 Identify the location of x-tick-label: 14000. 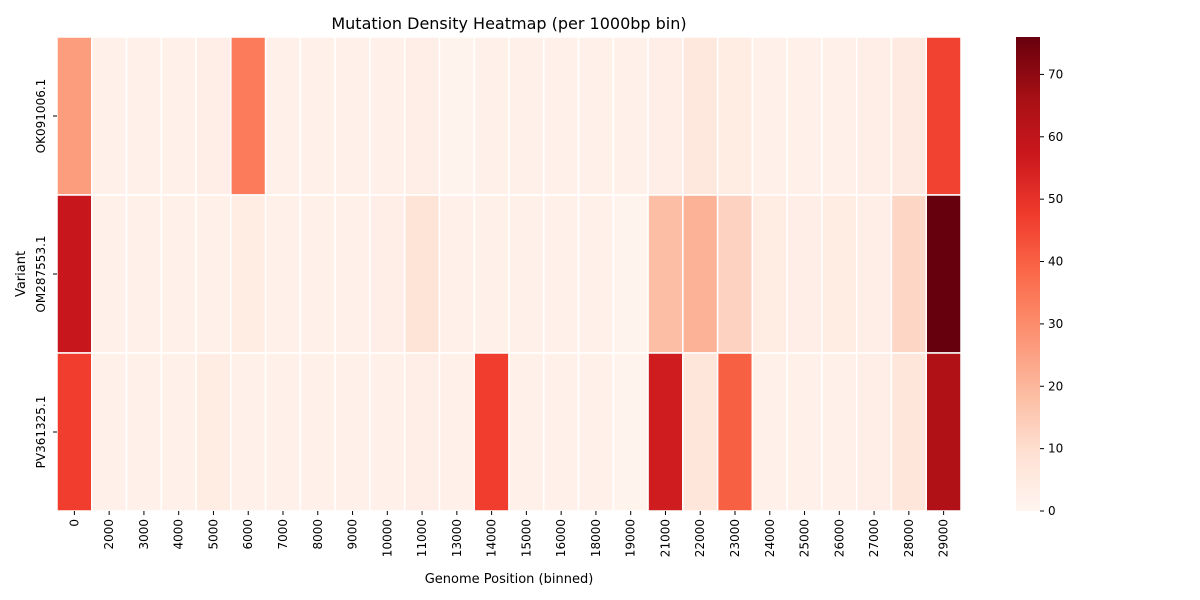
(492, 538).